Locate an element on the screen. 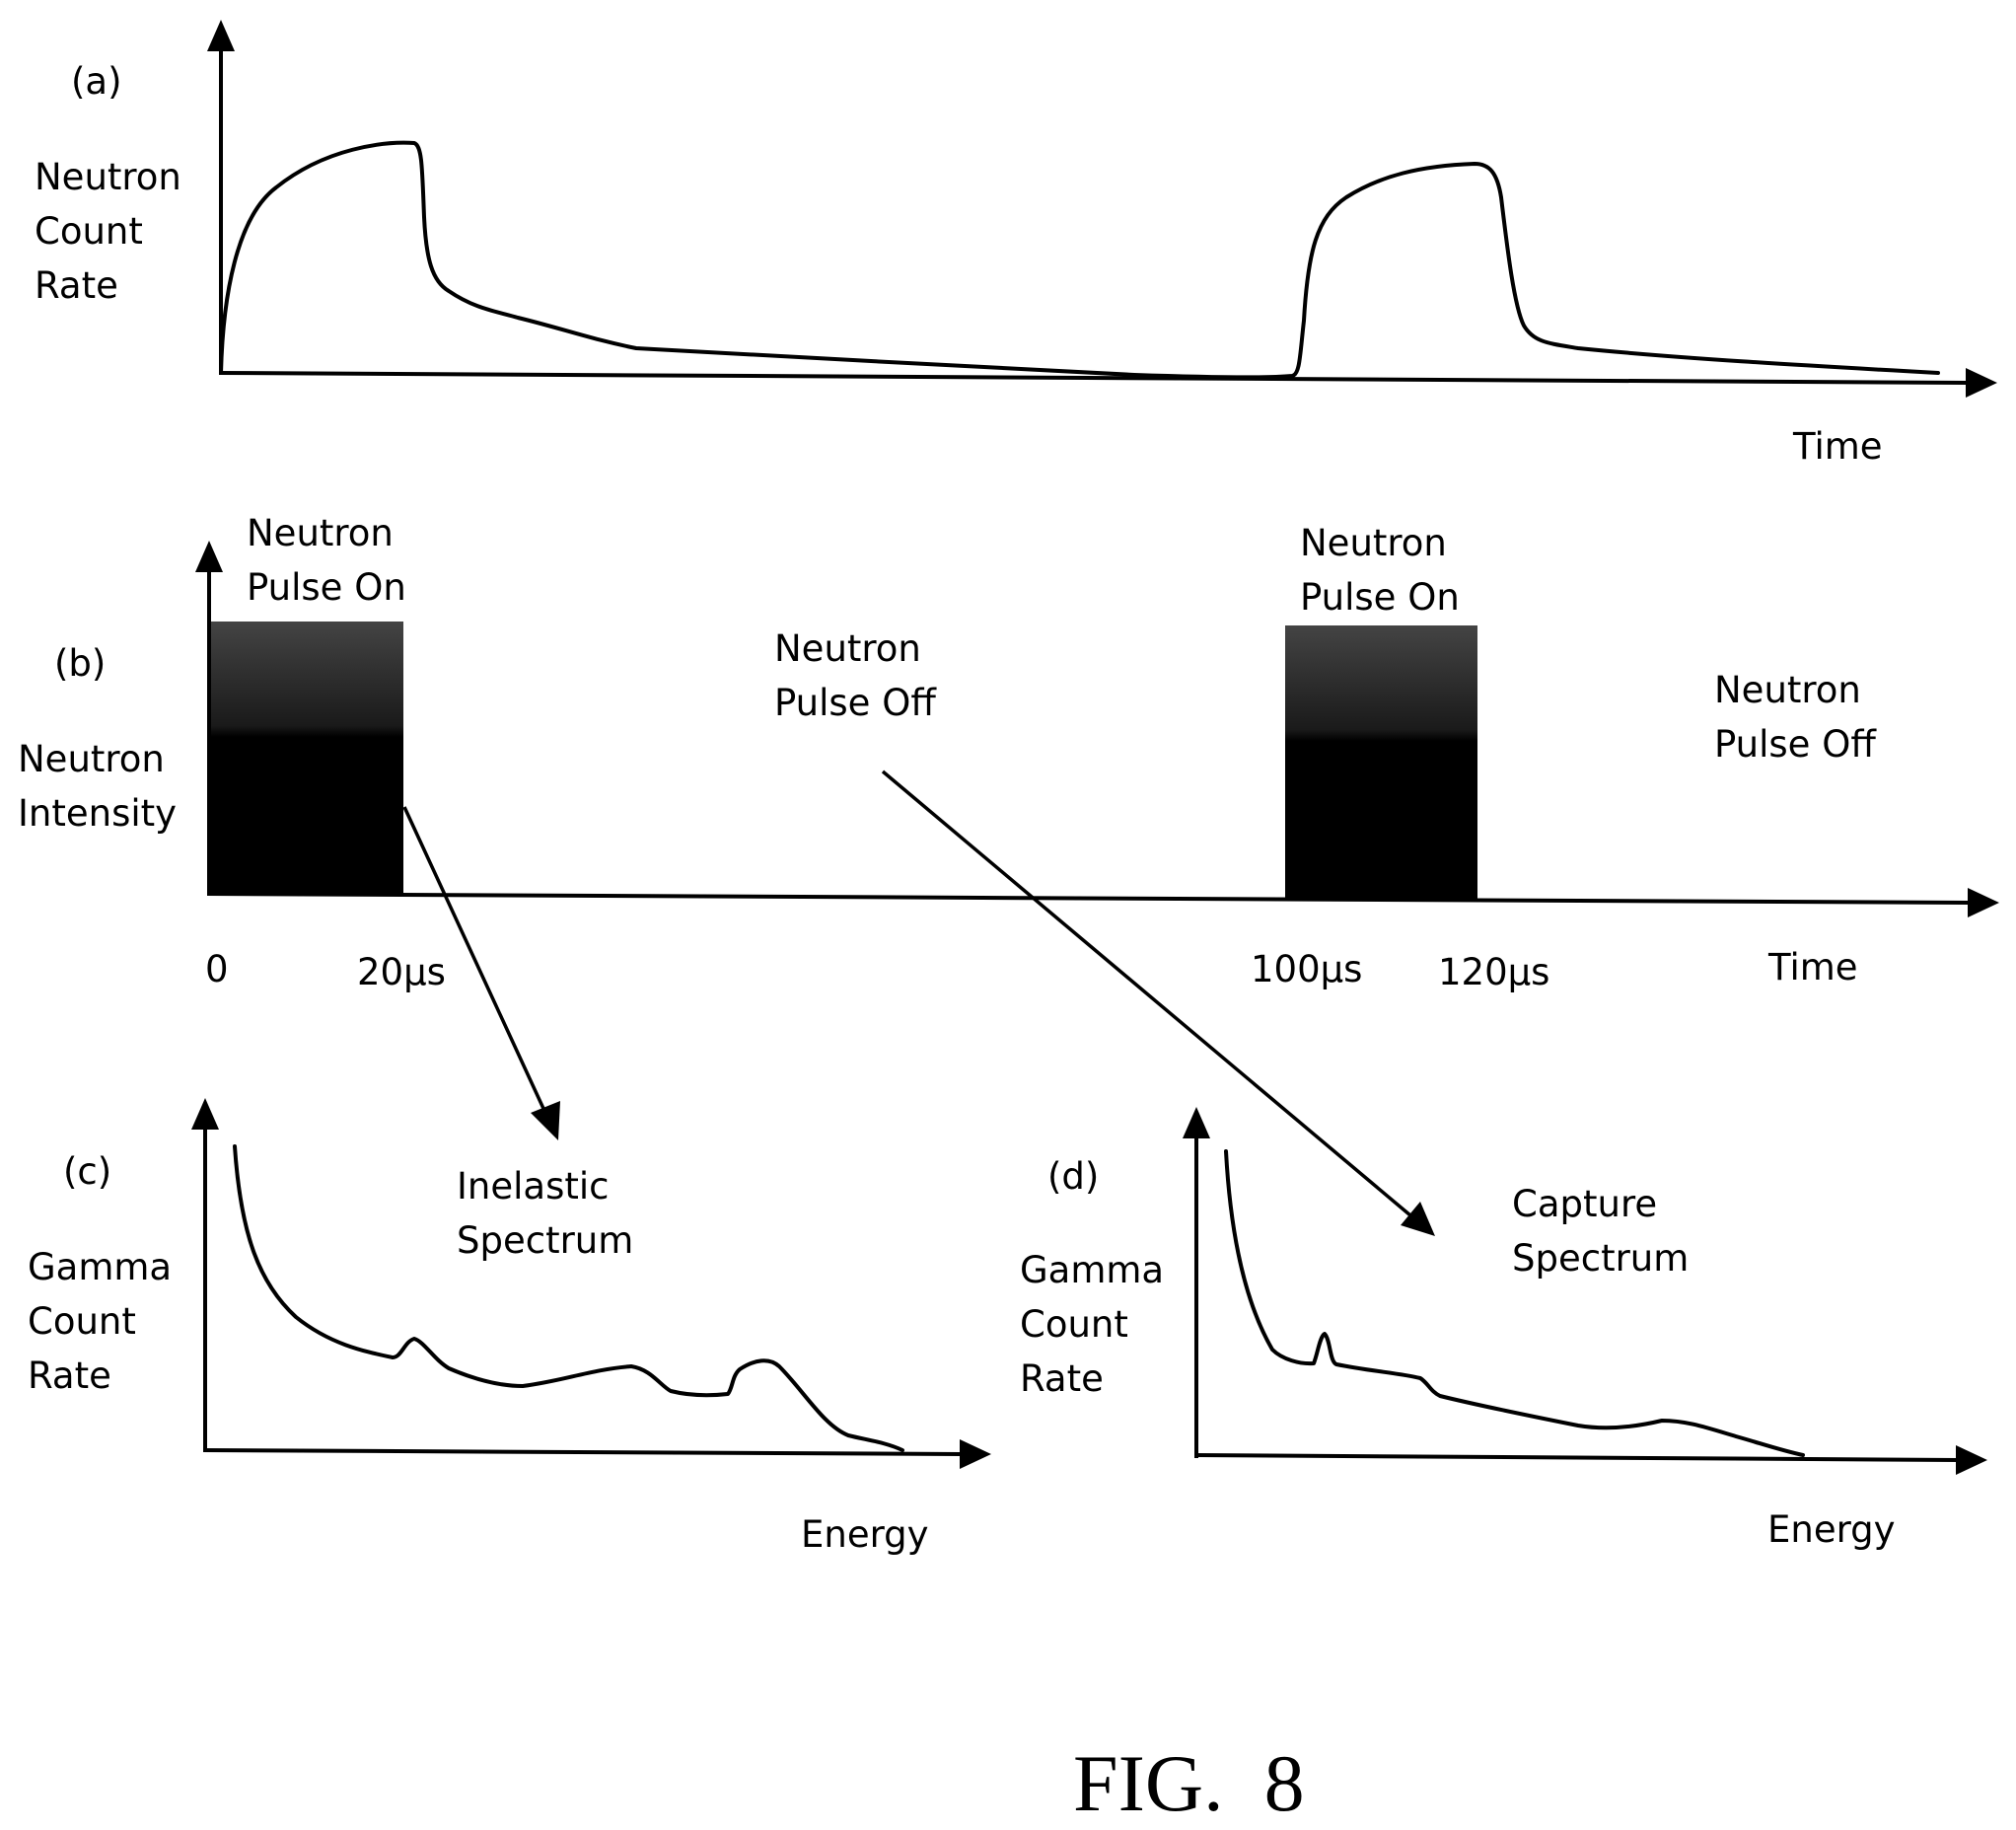 This screenshot has height=1830, width=2016. panel-a-x-axis is located at coordinates (1107, 383).